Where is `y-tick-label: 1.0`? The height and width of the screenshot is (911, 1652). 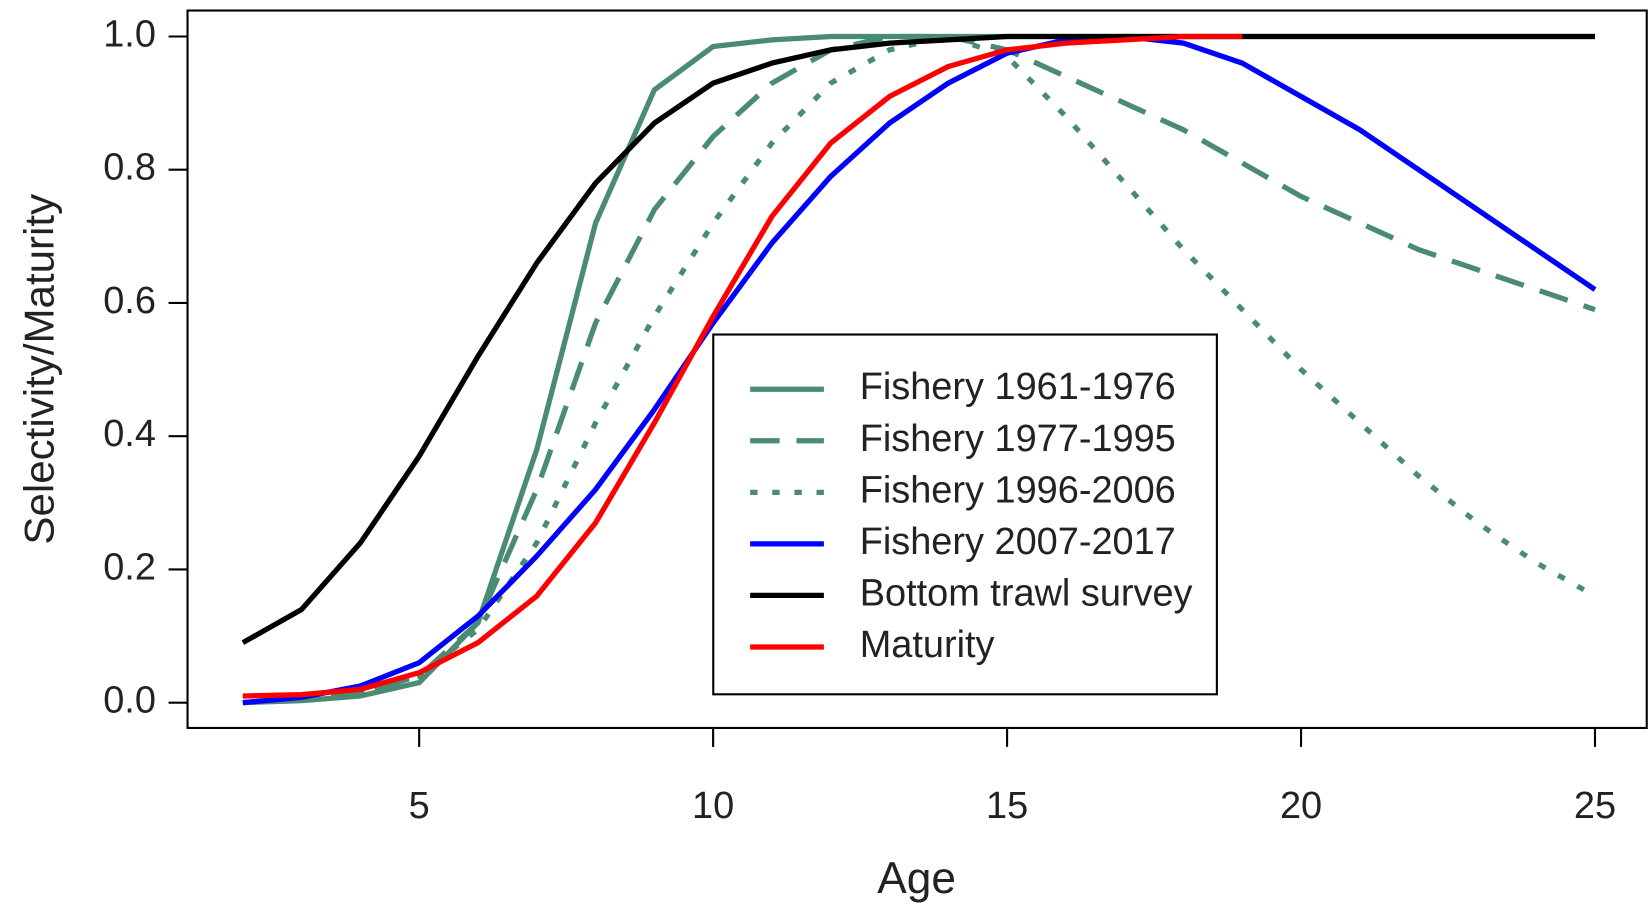
y-tick-label: 1.0 is located at coordinates (129, 35).